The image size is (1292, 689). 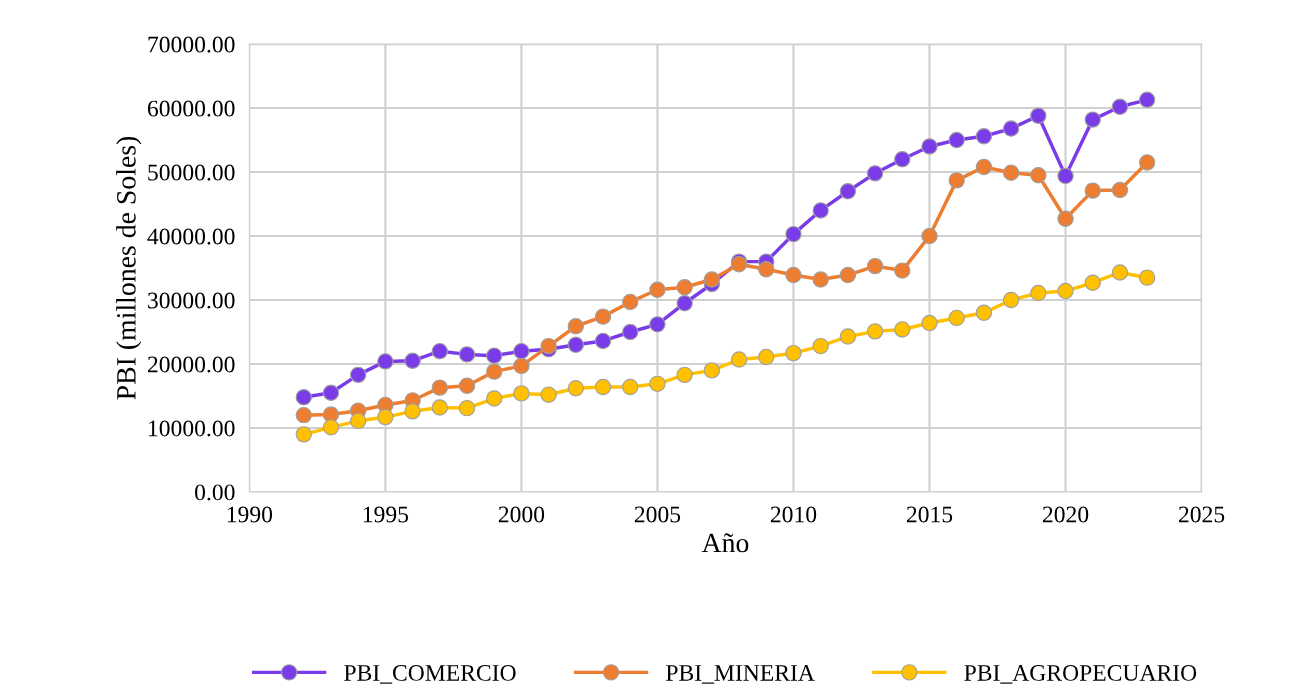 What do you see at coordinates (929, 514) in the screenshot?
I see `x-tick-label: 2015` at bounding box center [929, 514].